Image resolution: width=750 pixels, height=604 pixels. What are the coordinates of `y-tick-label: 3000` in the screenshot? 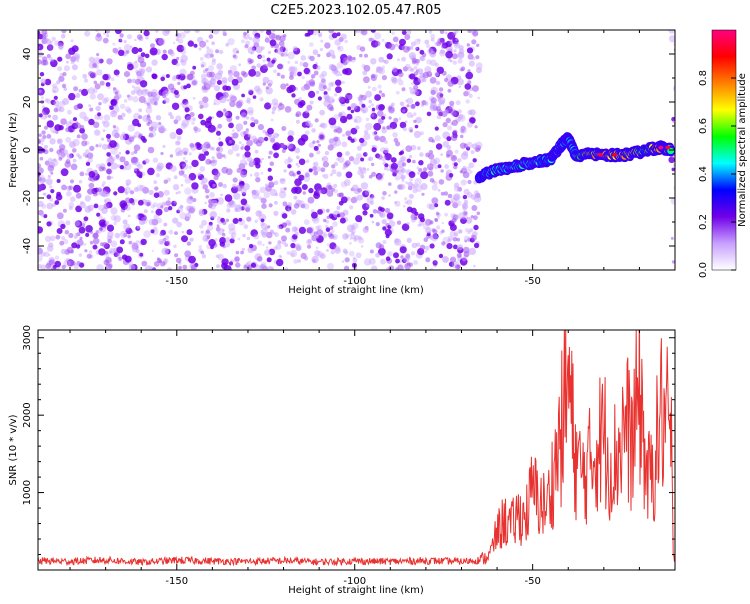 It's located at (27, 337).